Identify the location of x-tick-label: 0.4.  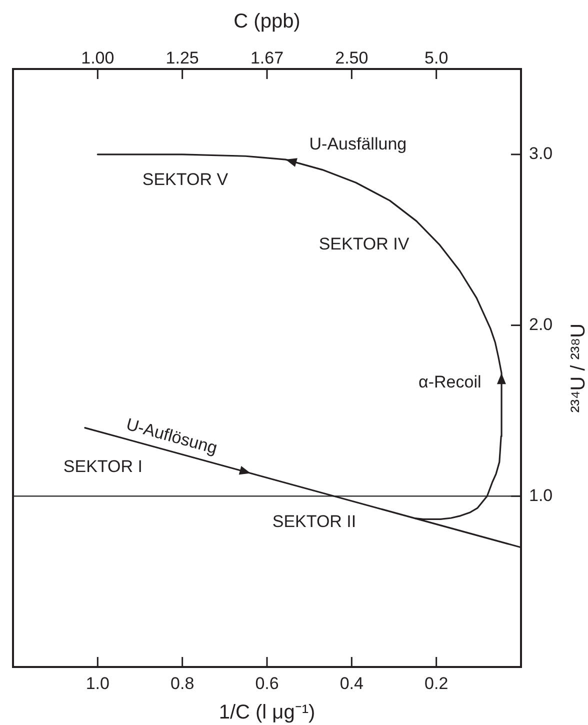
(352, 683).